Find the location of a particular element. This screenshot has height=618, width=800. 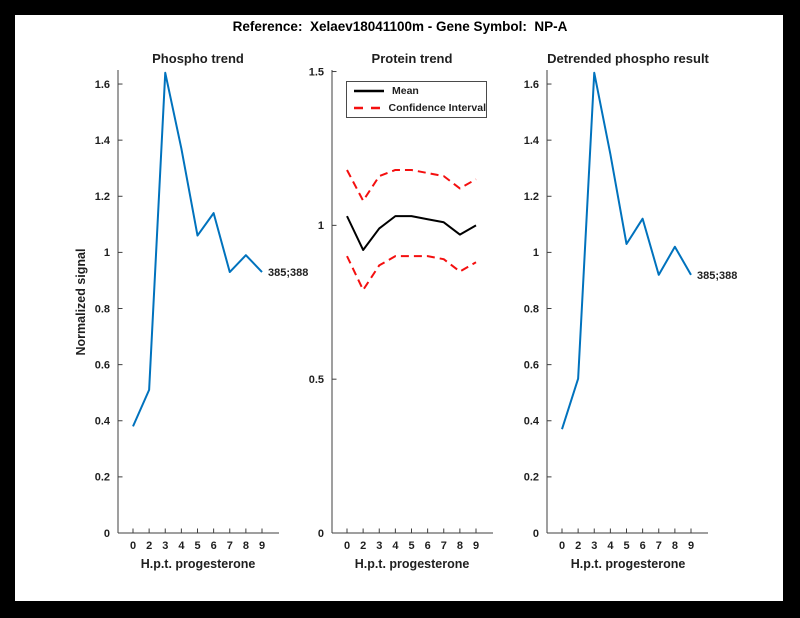

legend-item-confidence-interval: Confidence Interval is located at coordinates (416, 108).